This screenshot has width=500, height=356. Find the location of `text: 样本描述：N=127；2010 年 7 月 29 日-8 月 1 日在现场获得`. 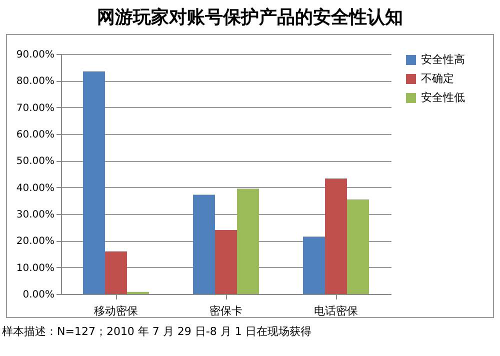

text: 样本描述：N=127；2010 年 7 月 29 日-8 月 1 日在现场获得 is located at coordinates (156, 332).